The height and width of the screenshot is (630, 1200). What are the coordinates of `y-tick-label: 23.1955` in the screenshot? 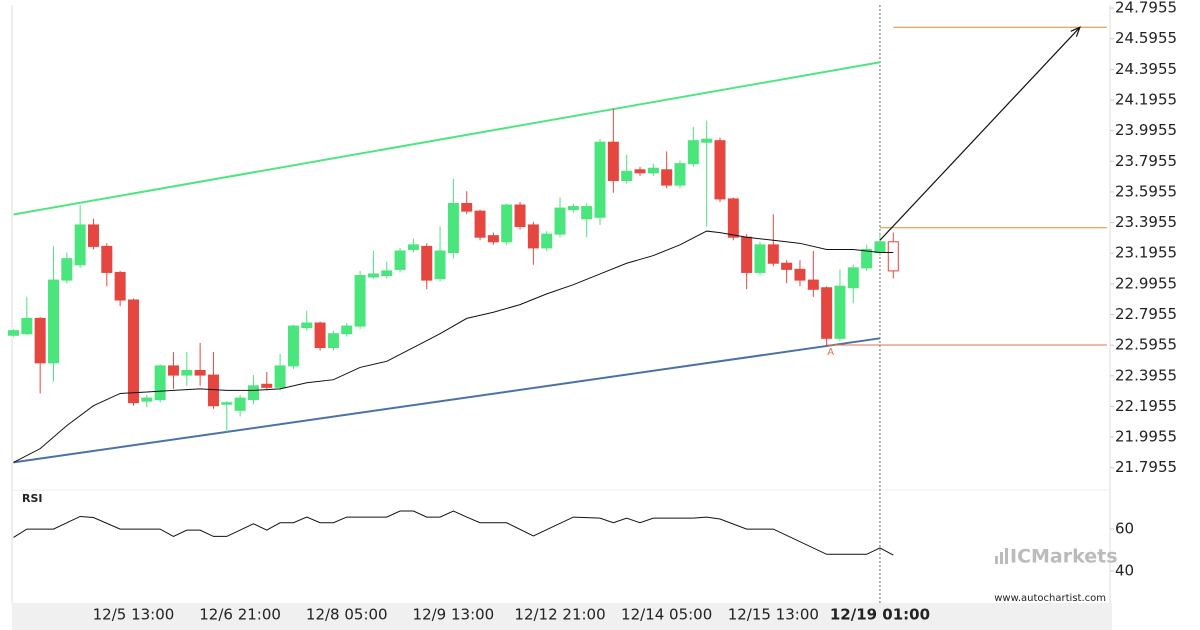 It's located at (1146, 253).